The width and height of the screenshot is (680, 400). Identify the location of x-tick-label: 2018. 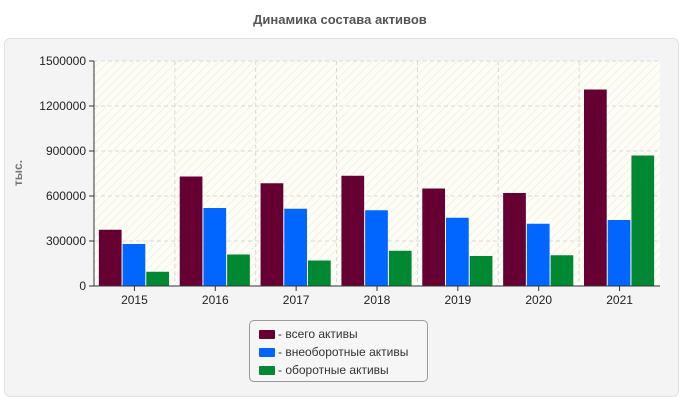
(377, 300).